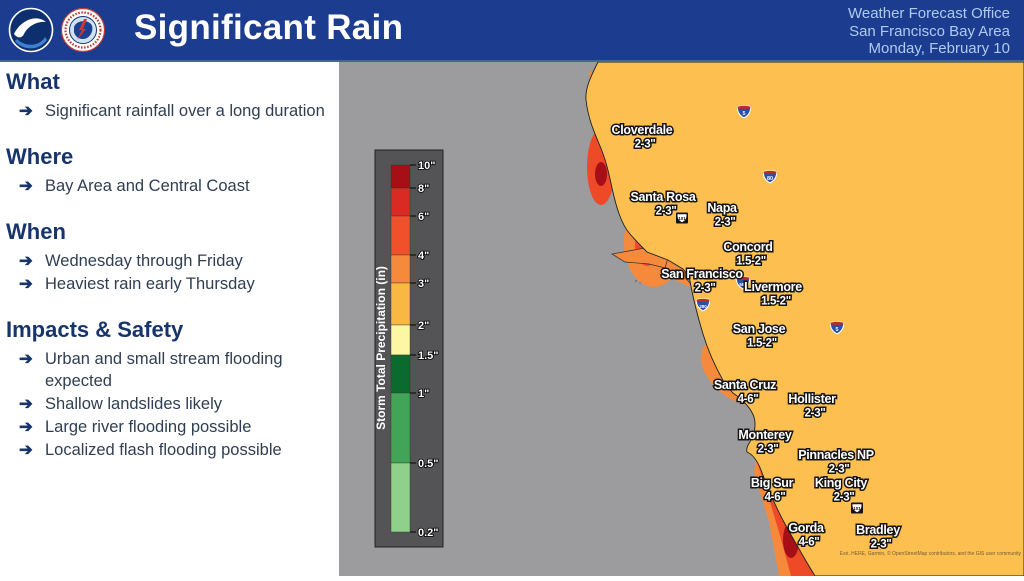  Describe the element at coordinates (722, 208) in the screenshot. I see `city-name-label: Napa` at that location.